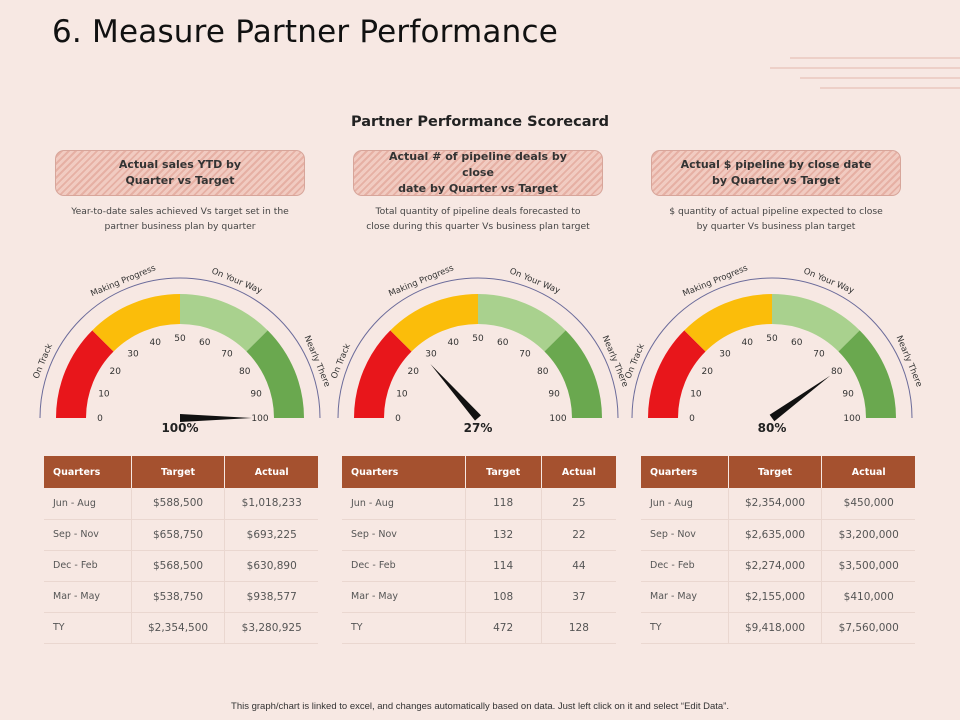  Describe the element at coordinates (178, 535) in the screenshot. I see `table-cell: $658,750` at that location.